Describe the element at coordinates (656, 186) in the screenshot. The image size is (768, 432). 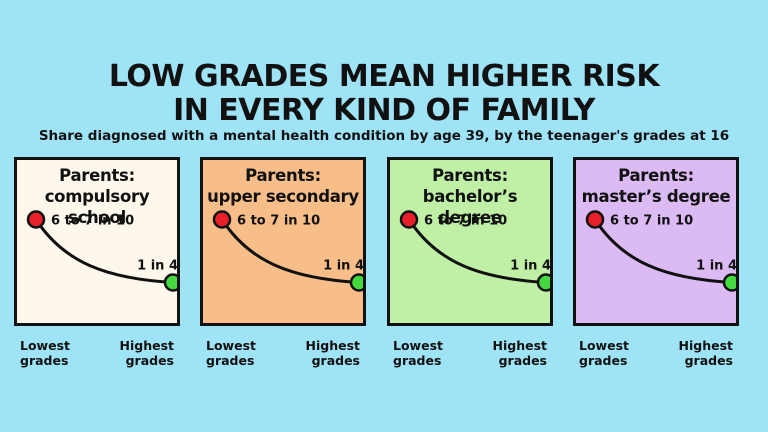
I see `panel-title: Parents: master’s degree` at that location.